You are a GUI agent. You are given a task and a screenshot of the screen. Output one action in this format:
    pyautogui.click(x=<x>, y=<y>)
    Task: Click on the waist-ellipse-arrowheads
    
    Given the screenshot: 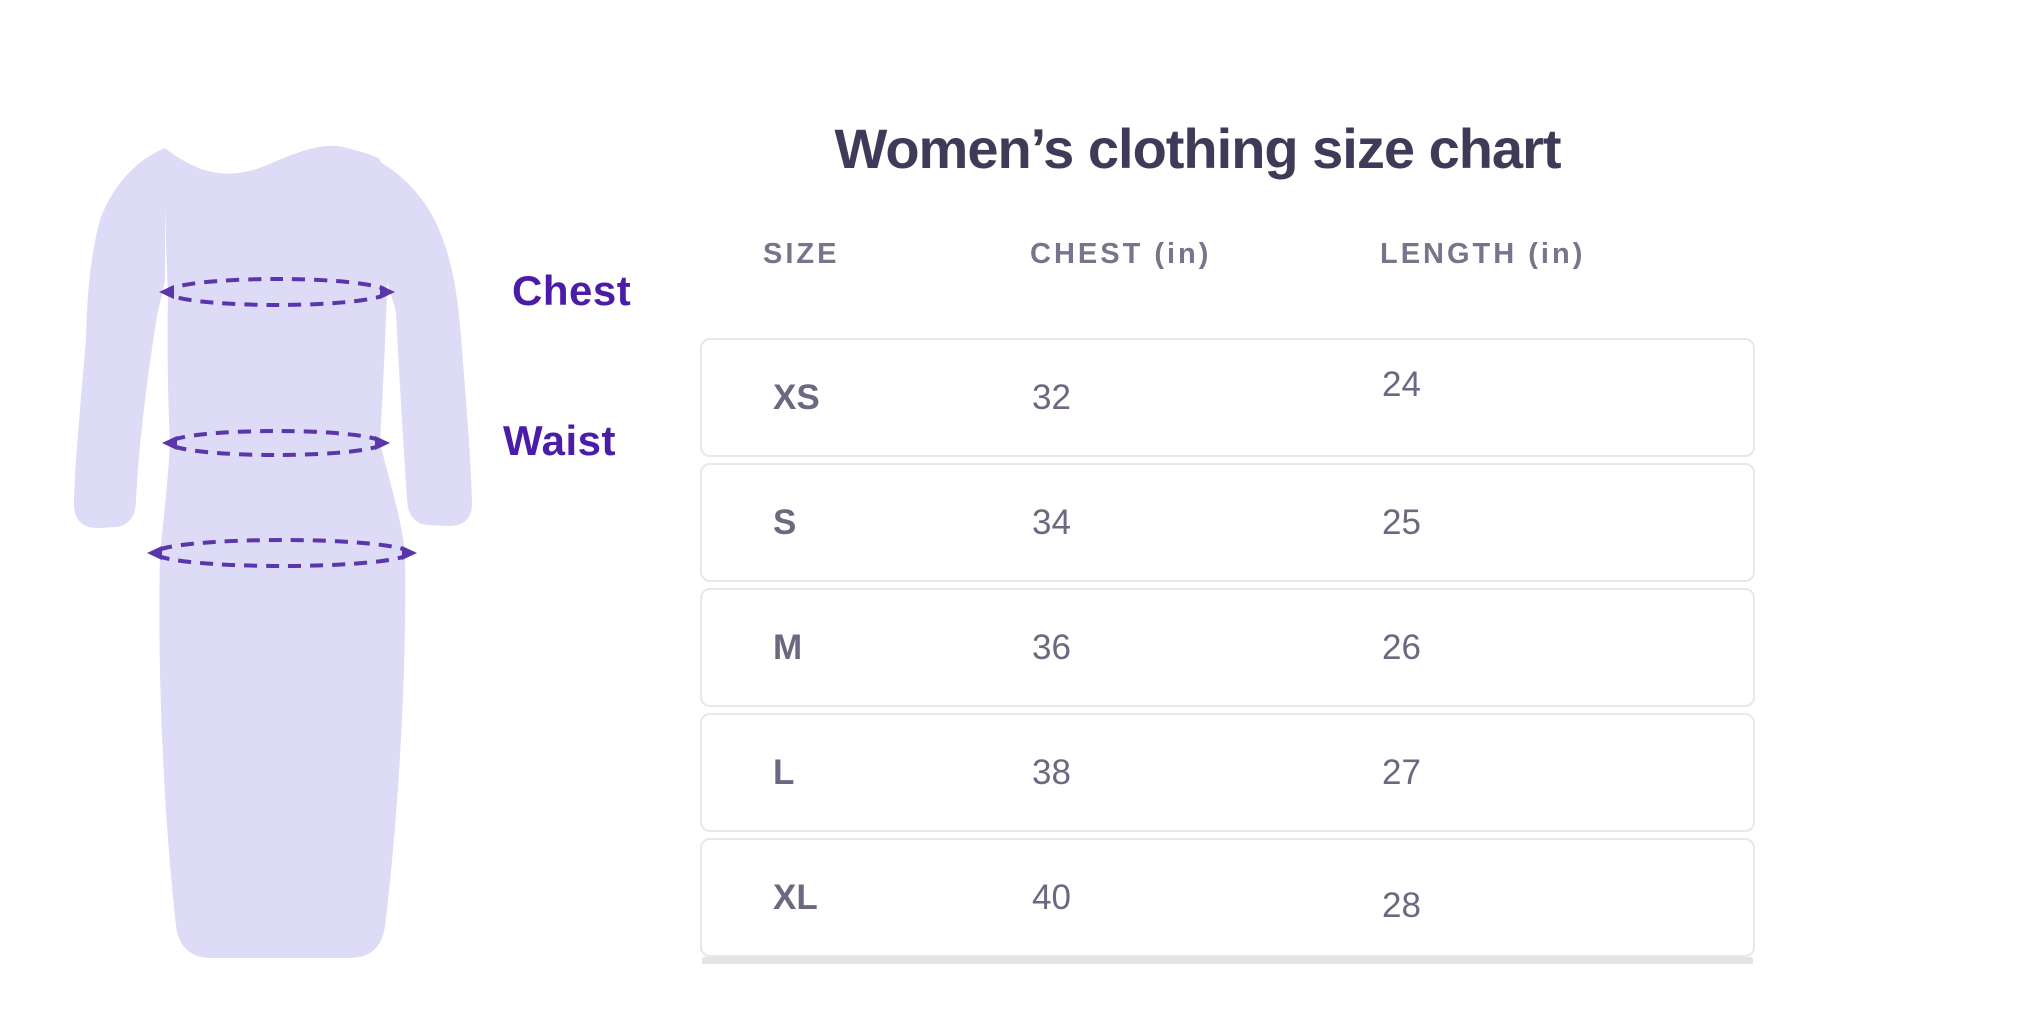 What is the action you would take?
    pyautogui.click(x=276, y=443)
    